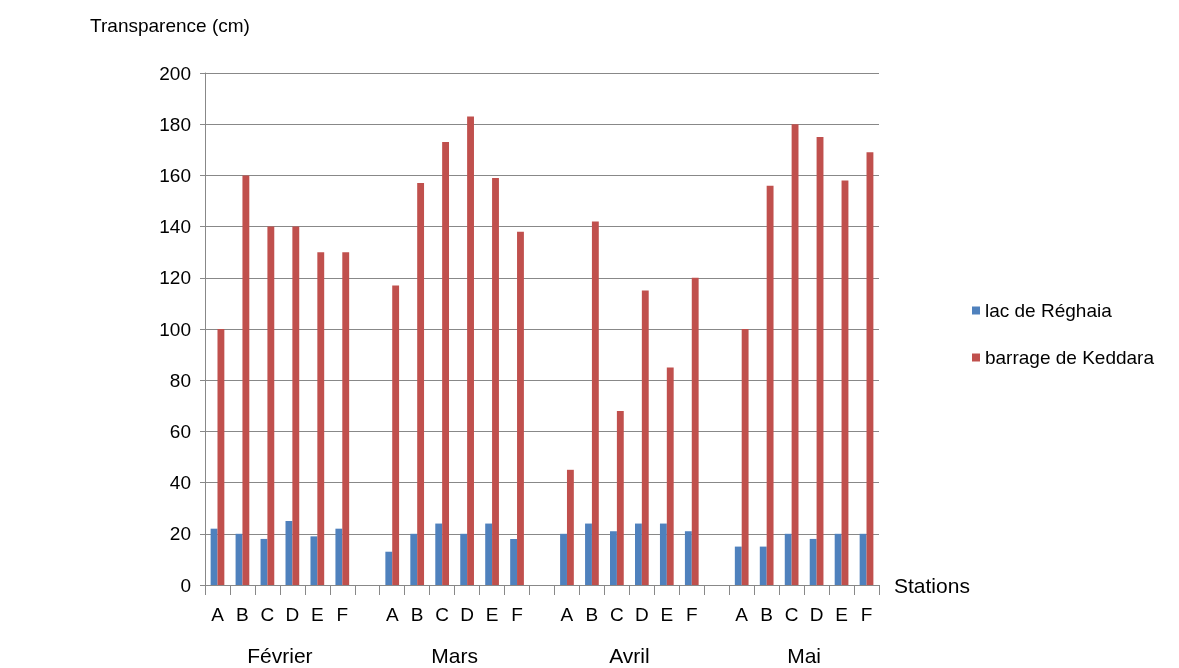  I want to click on y-tick-label: 80, so click(180, 380).